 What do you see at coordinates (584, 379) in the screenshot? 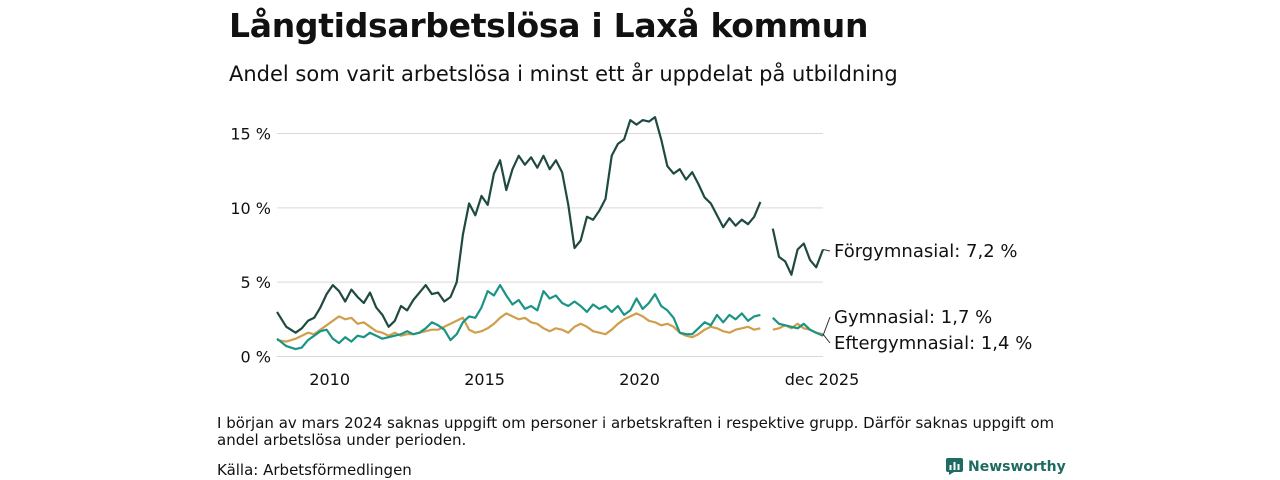
I see `x-axis-ticks: 2010 2015 2020 dec 2025` at bounding box center [584, 379].